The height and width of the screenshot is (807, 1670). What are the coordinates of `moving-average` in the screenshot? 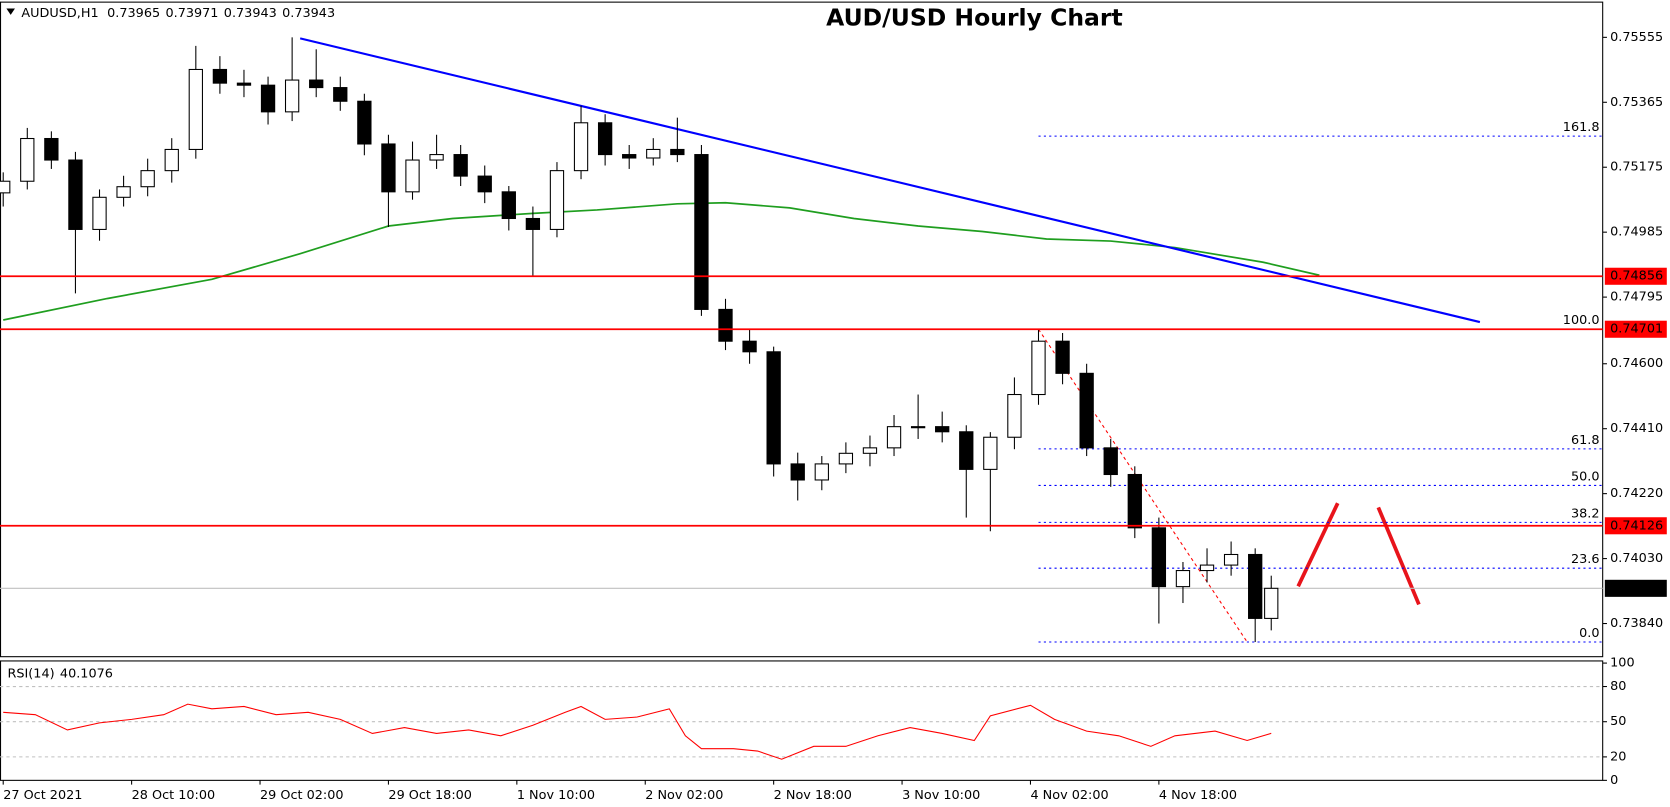 It's located at (661, 261).